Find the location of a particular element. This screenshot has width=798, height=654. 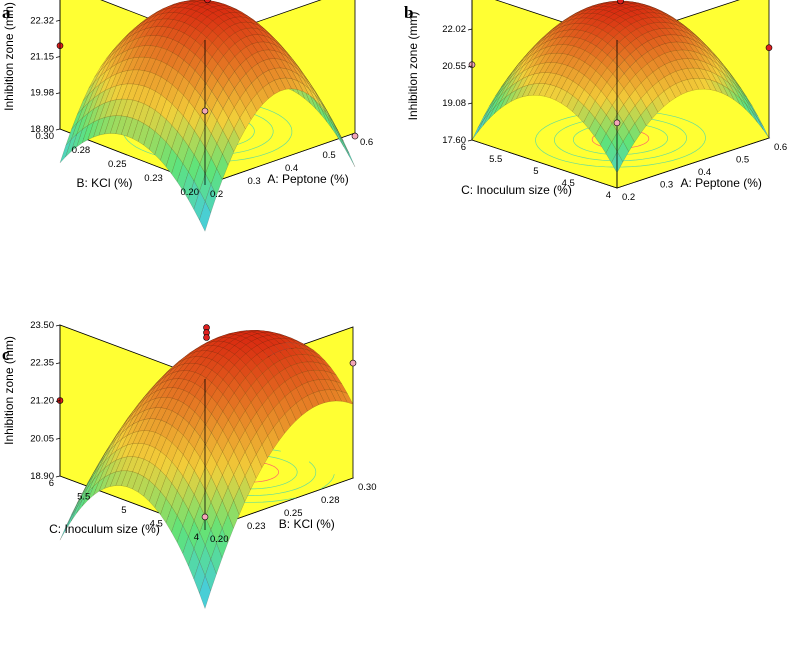

y-tick-label: 0.28 is located at coordinates (81, 150).